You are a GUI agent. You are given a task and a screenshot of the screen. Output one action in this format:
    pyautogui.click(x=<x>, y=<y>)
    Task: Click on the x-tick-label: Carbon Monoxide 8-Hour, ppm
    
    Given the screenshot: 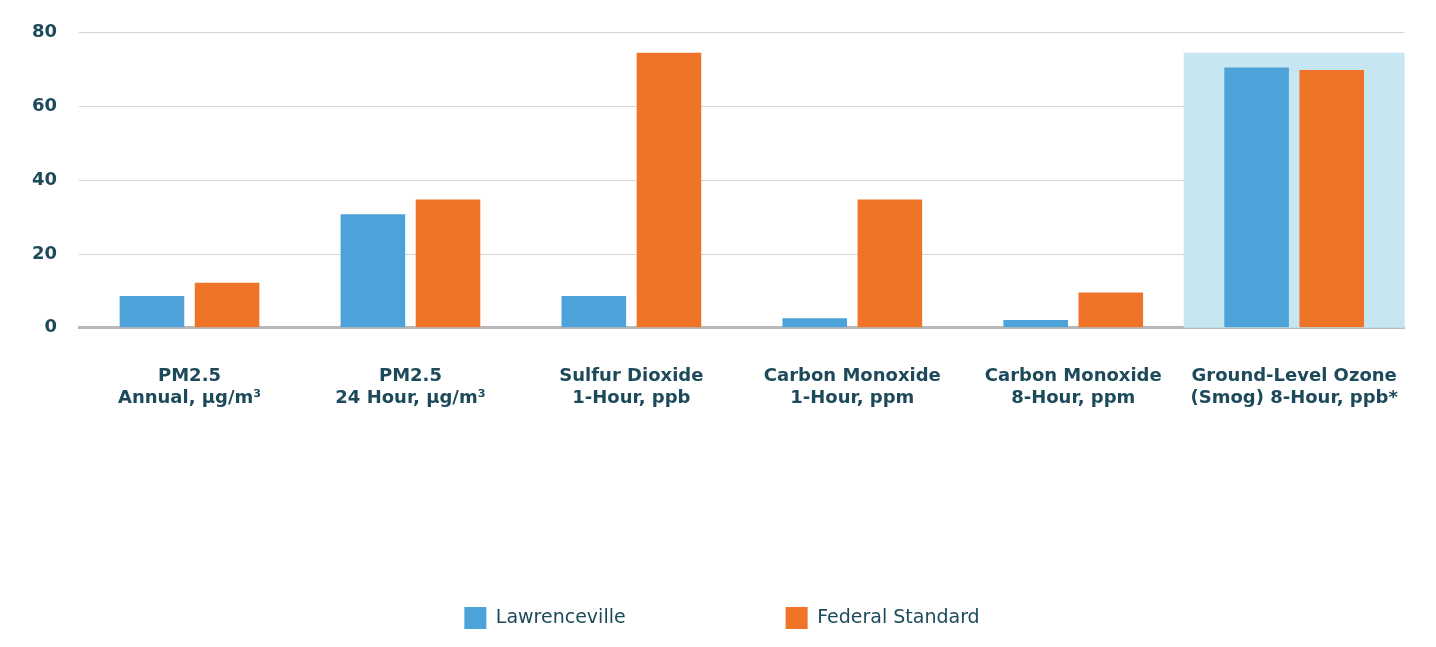 What is the action you would take?
    pyautogui.click(x=1073, y=385)
    